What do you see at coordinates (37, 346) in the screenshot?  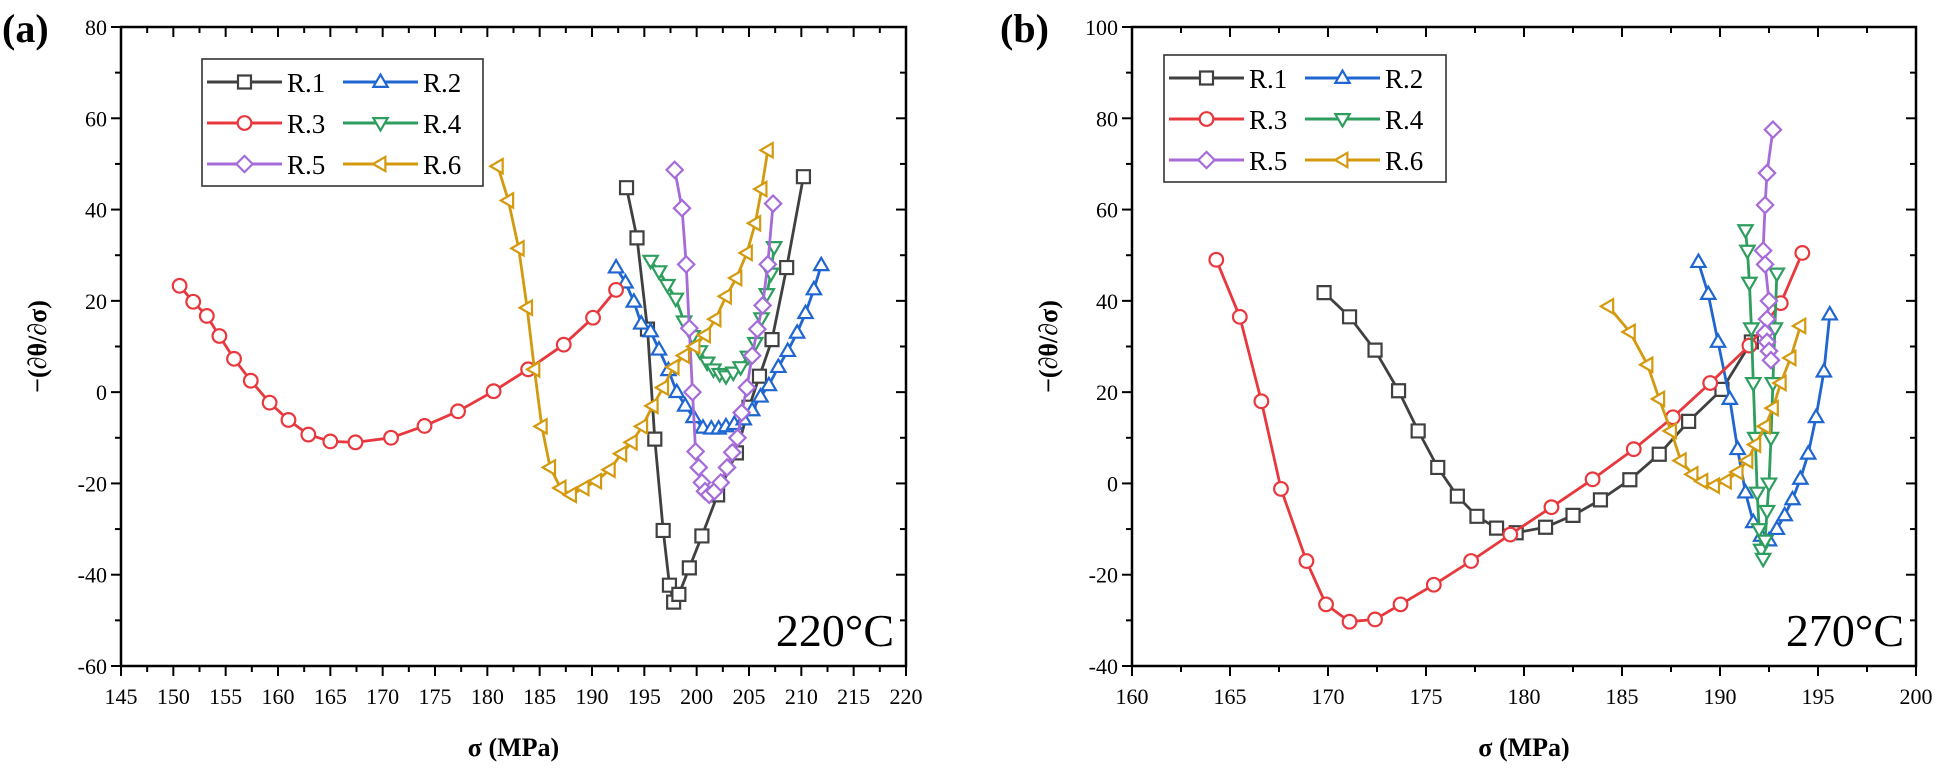 I see `y-axis-title: −(∂θ/∂σ)` at bounding box center [37, 346].